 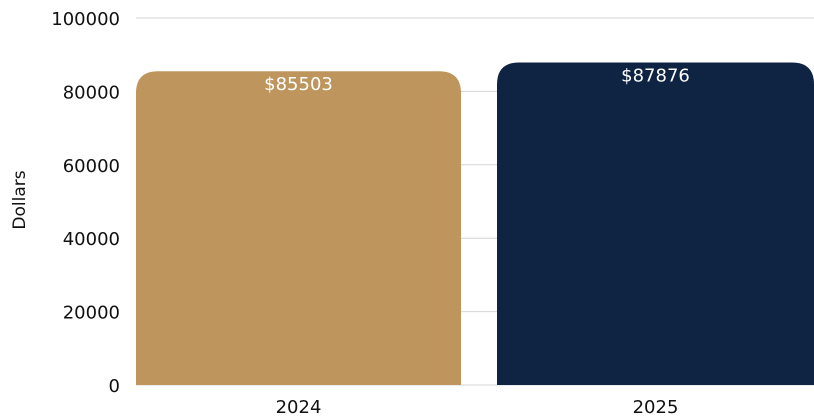 I want to click on y-axis-title: Dollars, so click(x=20, y=199).